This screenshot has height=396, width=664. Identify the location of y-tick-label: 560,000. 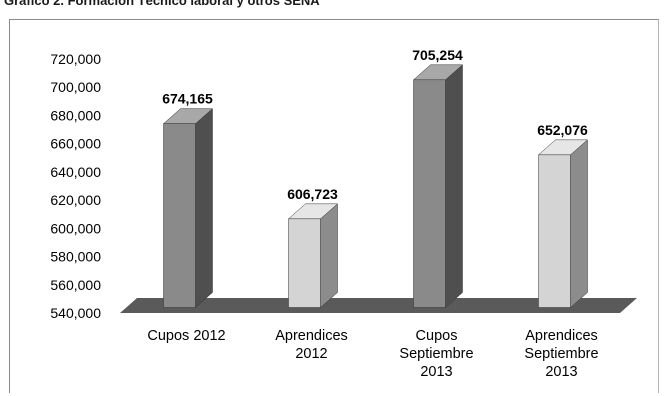
(75, 285).